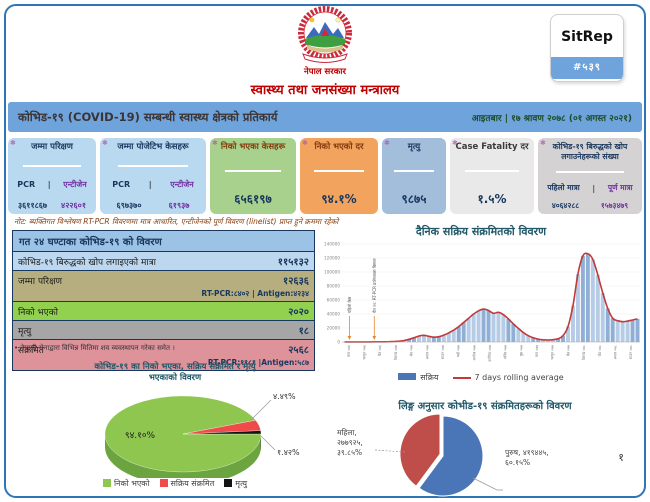  What do you see at coordinates (163, 241) in the screenshot?
I see `table-title: गत २४ घण्टाका कोभिड-१९ को विवरण` at bounding box center [163, 241].